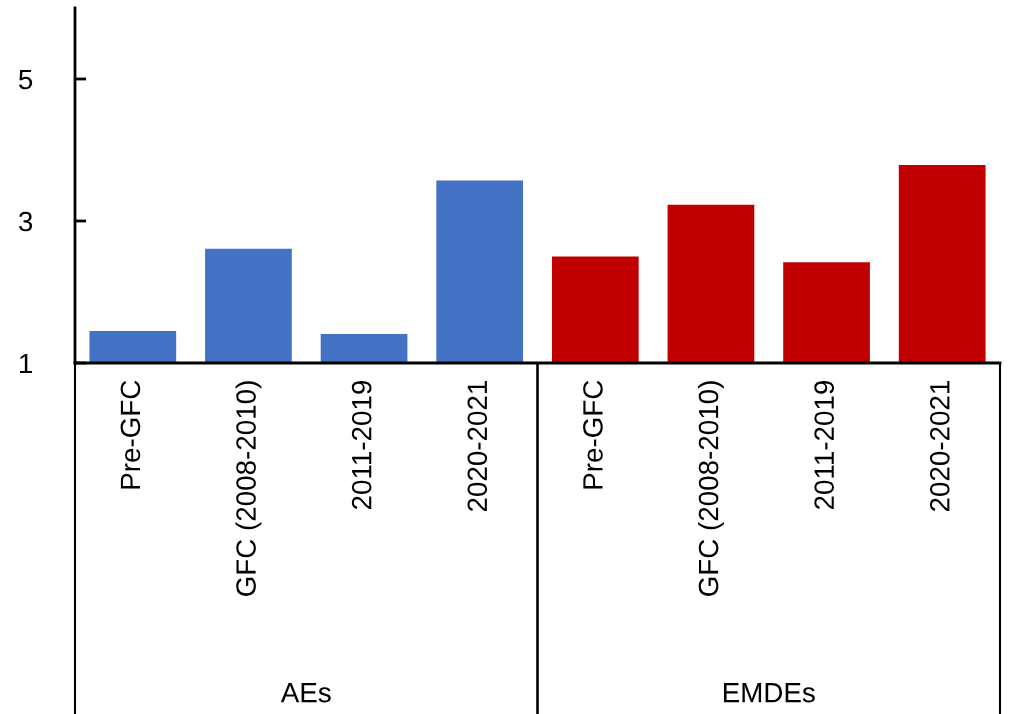 Image resolution: width=1010 pixels, height=714 pixels. What do you see at coordinates (25, 221) in the screenshot?
I see `y-tick-label: 3` at bounding box center [25, 221].